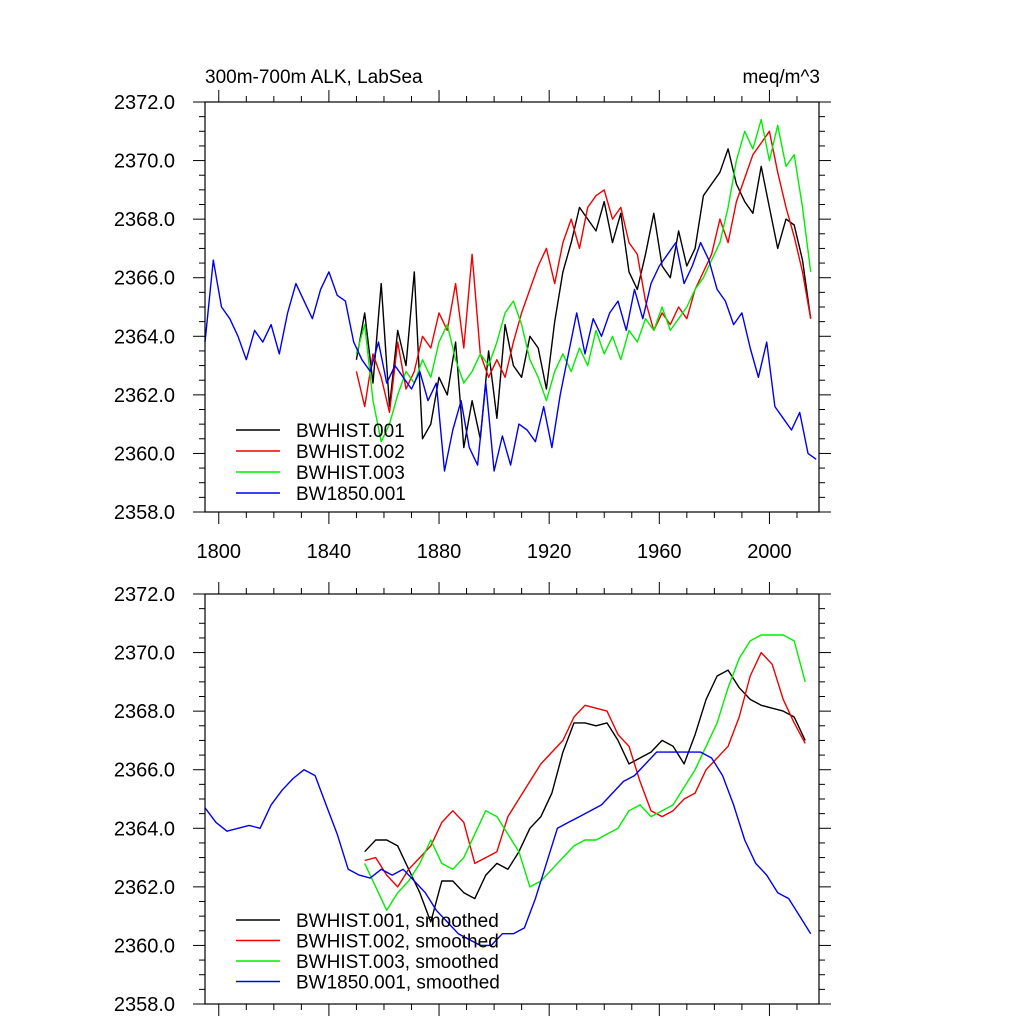 This screenshot has width=1024, height=1024. Describe the element at coordinates (350, 431) in the screenshot. I see `legend-label: BWHIST.001` at that location.